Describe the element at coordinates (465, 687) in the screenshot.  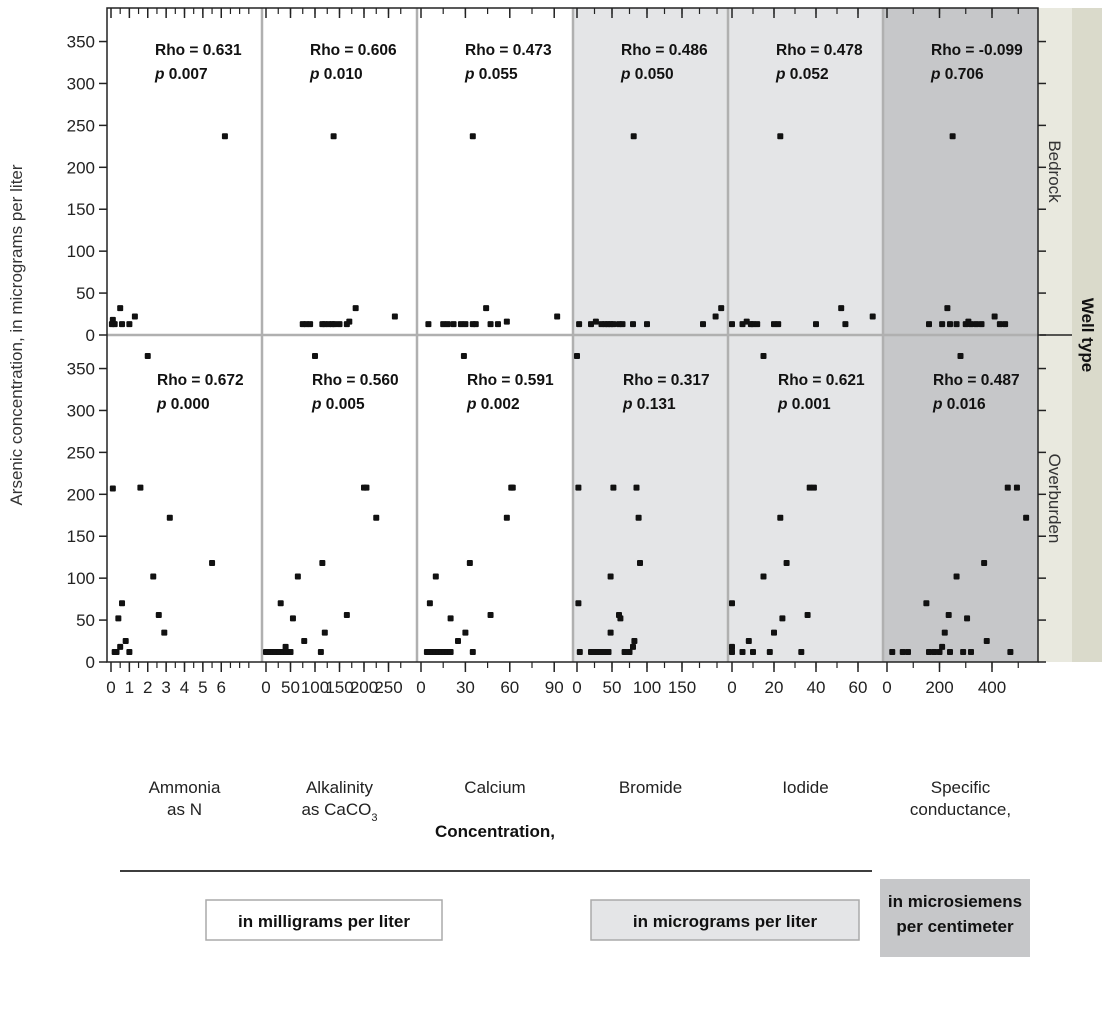
I see `x-tick-label: 30` at that location.